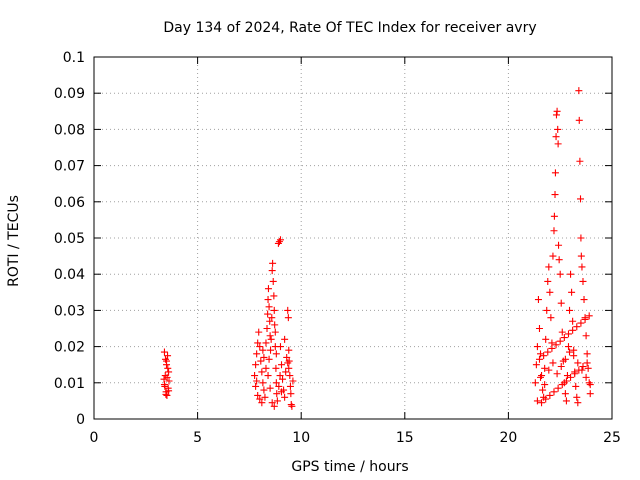 The width and height of the screenshot is (640, 480). What do you see at coordinates (69, 203) in the screenshot?
I see `y-tick-label: 0.06` at bounding box center [69, 203].